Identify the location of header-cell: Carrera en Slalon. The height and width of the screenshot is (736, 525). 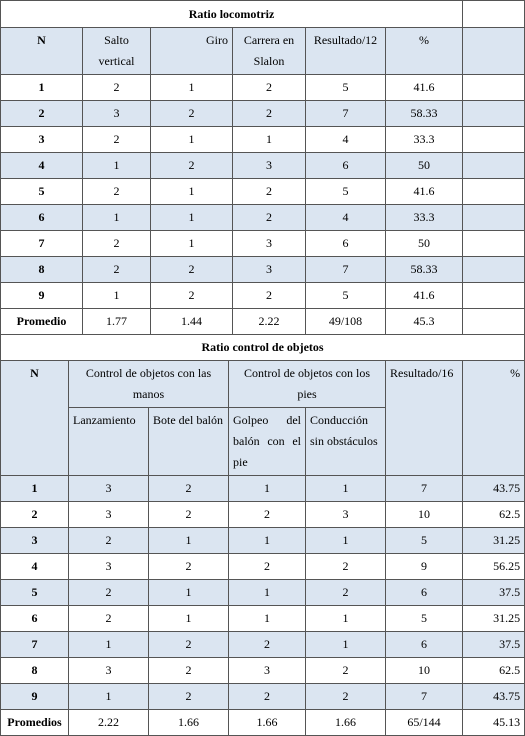
(269, 51).